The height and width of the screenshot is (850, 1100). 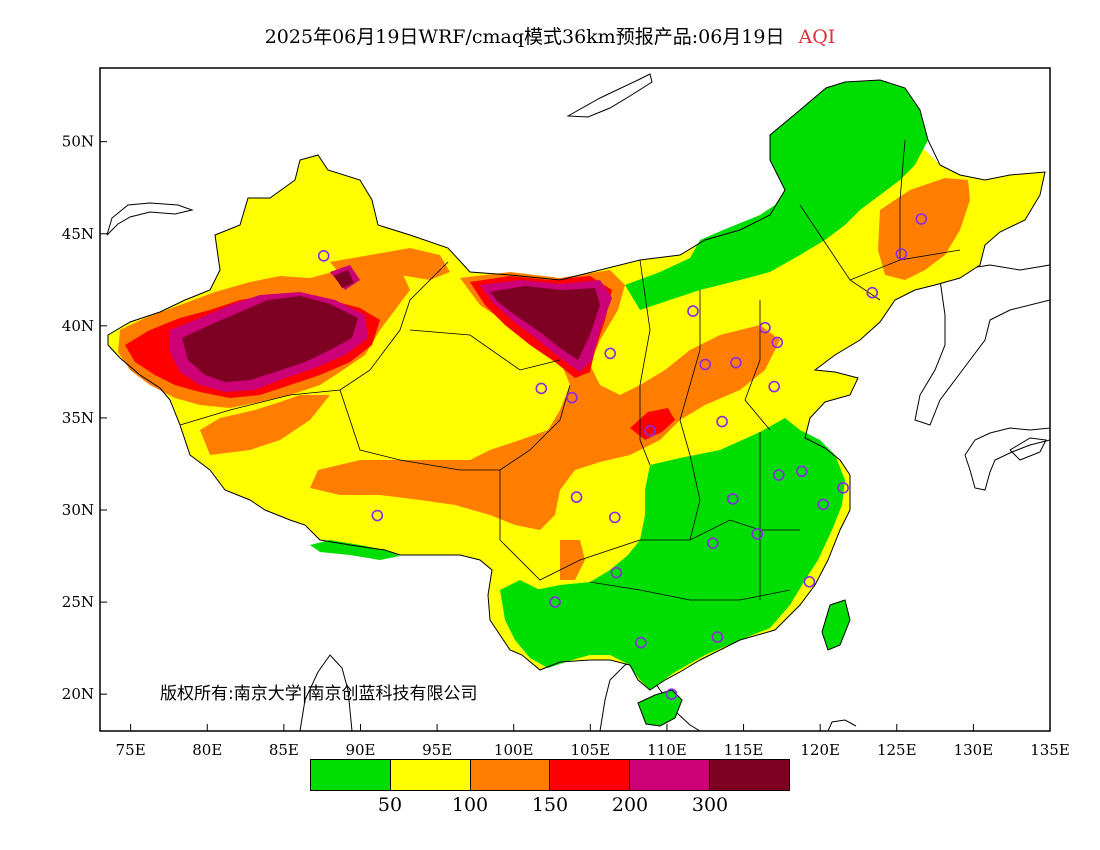 What do you see at coordinates (630, 805) in the screenshot?
I see `legend-label: 200` at bounding box center [630, 805].